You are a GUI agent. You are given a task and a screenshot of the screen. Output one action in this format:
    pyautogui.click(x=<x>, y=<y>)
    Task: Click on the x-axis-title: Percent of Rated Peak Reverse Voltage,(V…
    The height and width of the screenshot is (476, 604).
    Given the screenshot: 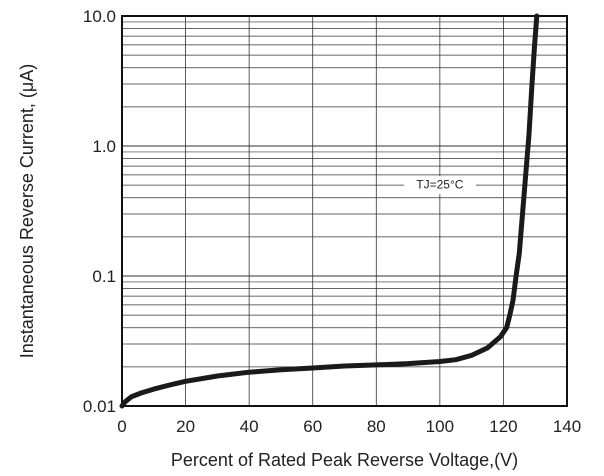 What is the action you would take?
    pyautogui.click(x=344, y=460)
    